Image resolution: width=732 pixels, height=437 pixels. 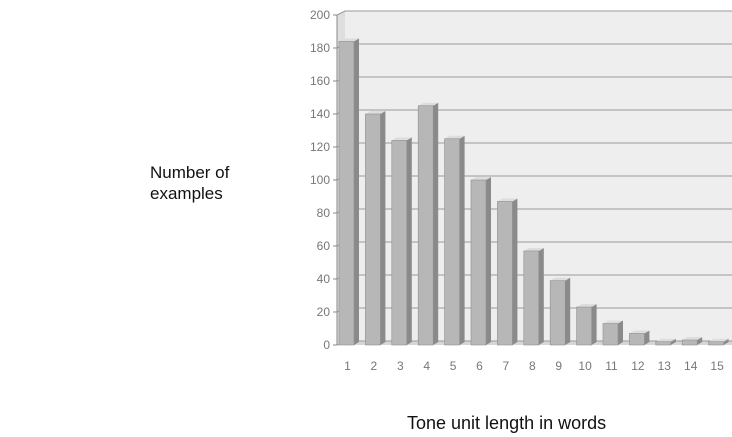 I want to click on x-axis-label: Tone unit length in words, so click(x=507, y=423).